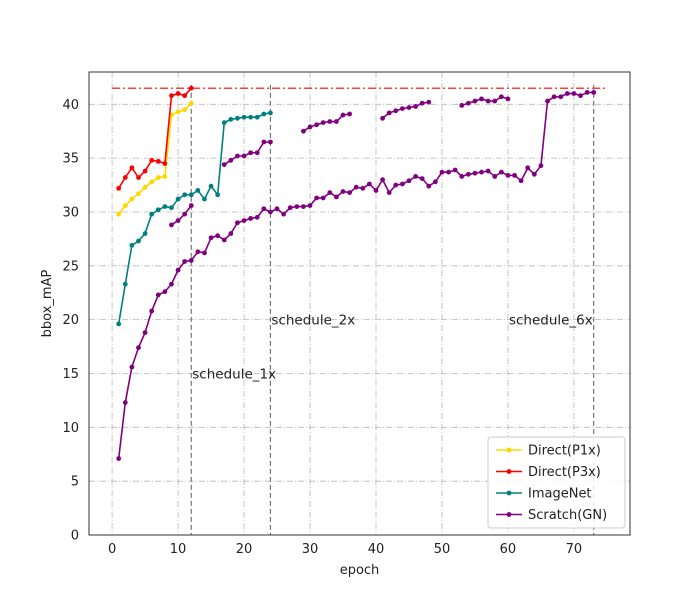 Image resolution: width=700 pixels, height=604 pixels. What do you see at coordinates (70, 212) in the screenshot?
I see `y-tick-label: 30` at bounding box center [70, 212].